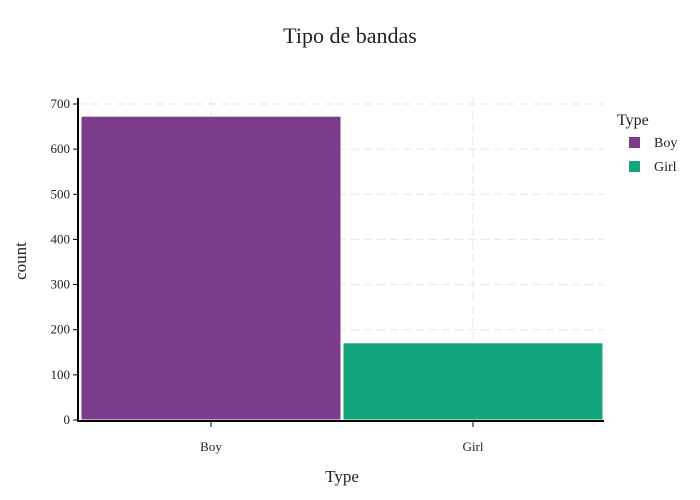 This screenshot has width=700, height=500. What do you see at coordinates (634, 142) in the screenshot?
I see `legend-swatch-boy` at bounding box center [634, 142].